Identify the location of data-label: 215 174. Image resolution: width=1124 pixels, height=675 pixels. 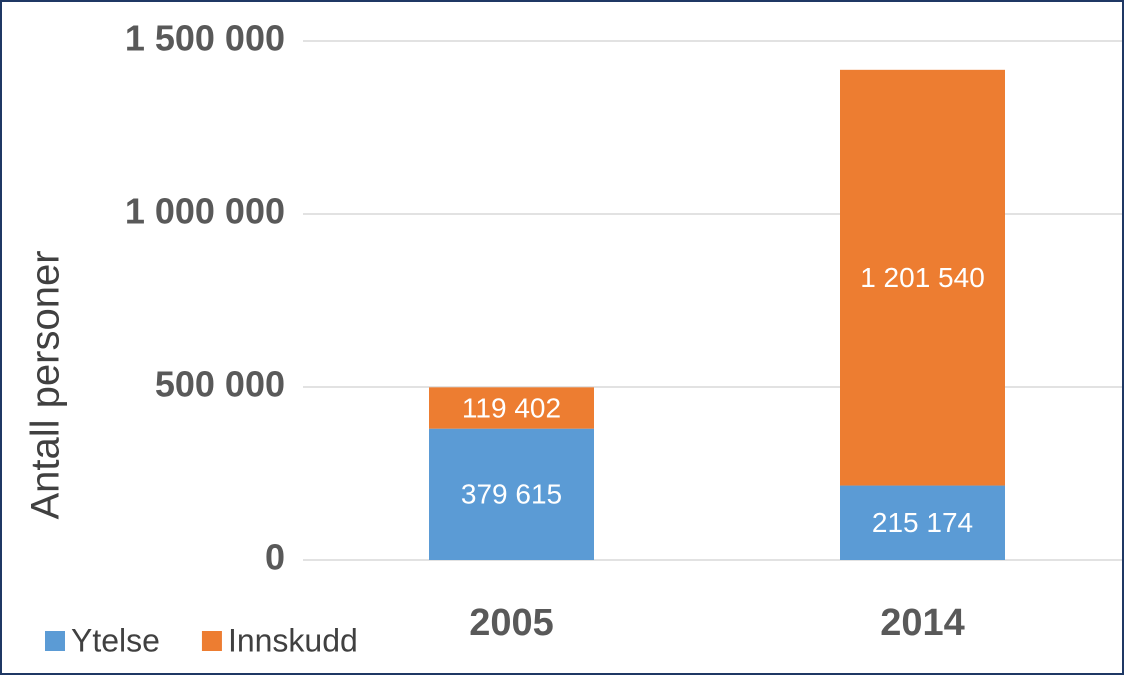
(922, 522).